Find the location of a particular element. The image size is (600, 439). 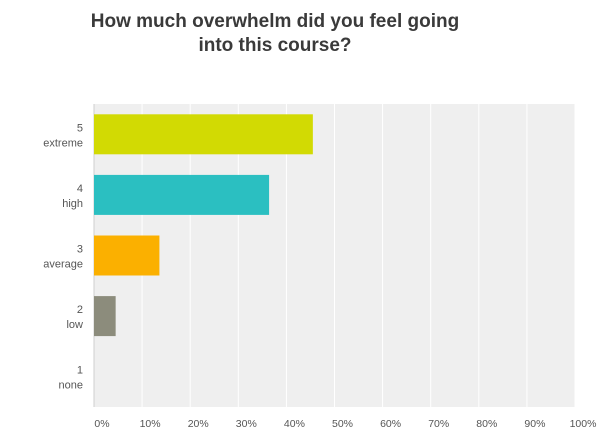

x-tick-label: 50% is located at coordinates (342, 424).